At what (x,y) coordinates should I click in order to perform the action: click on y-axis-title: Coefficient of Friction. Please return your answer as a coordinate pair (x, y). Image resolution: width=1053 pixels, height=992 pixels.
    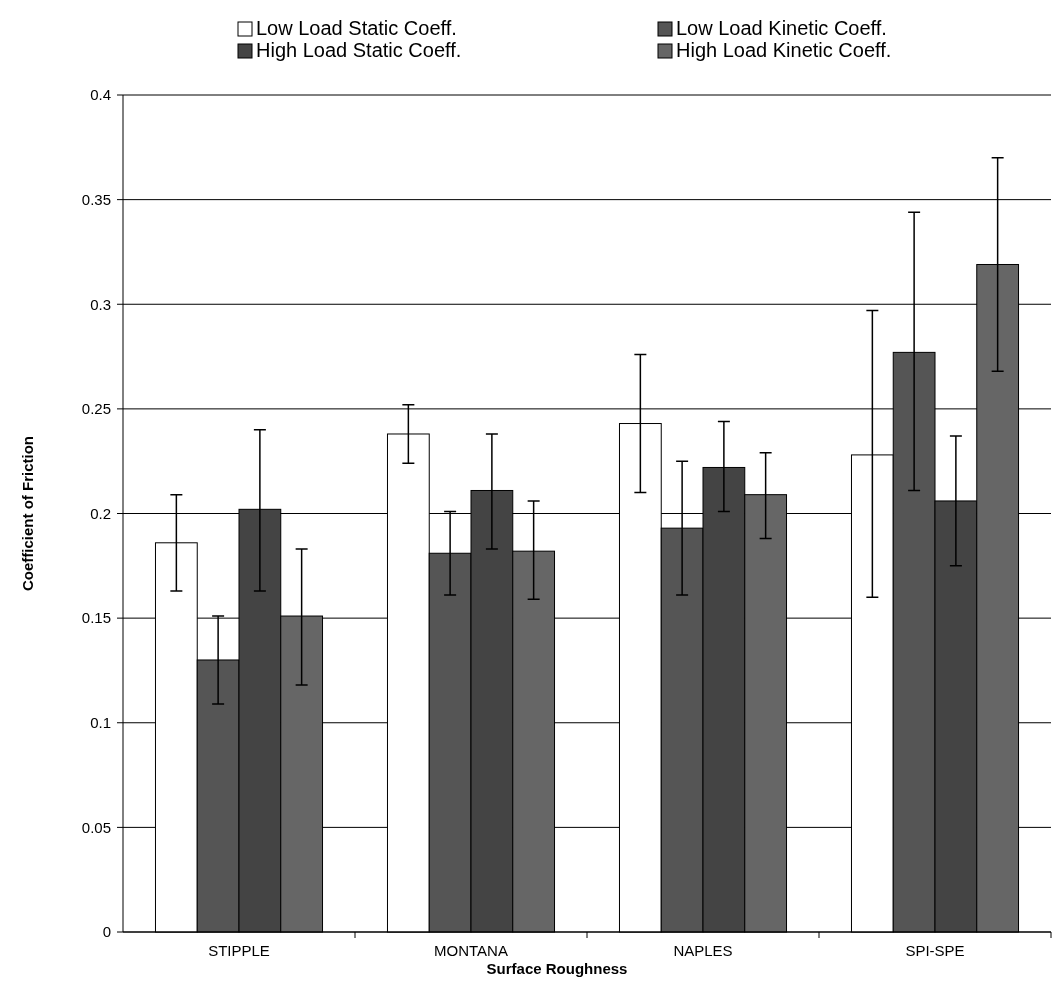
    Looking at the image, I should click on (27, 513).